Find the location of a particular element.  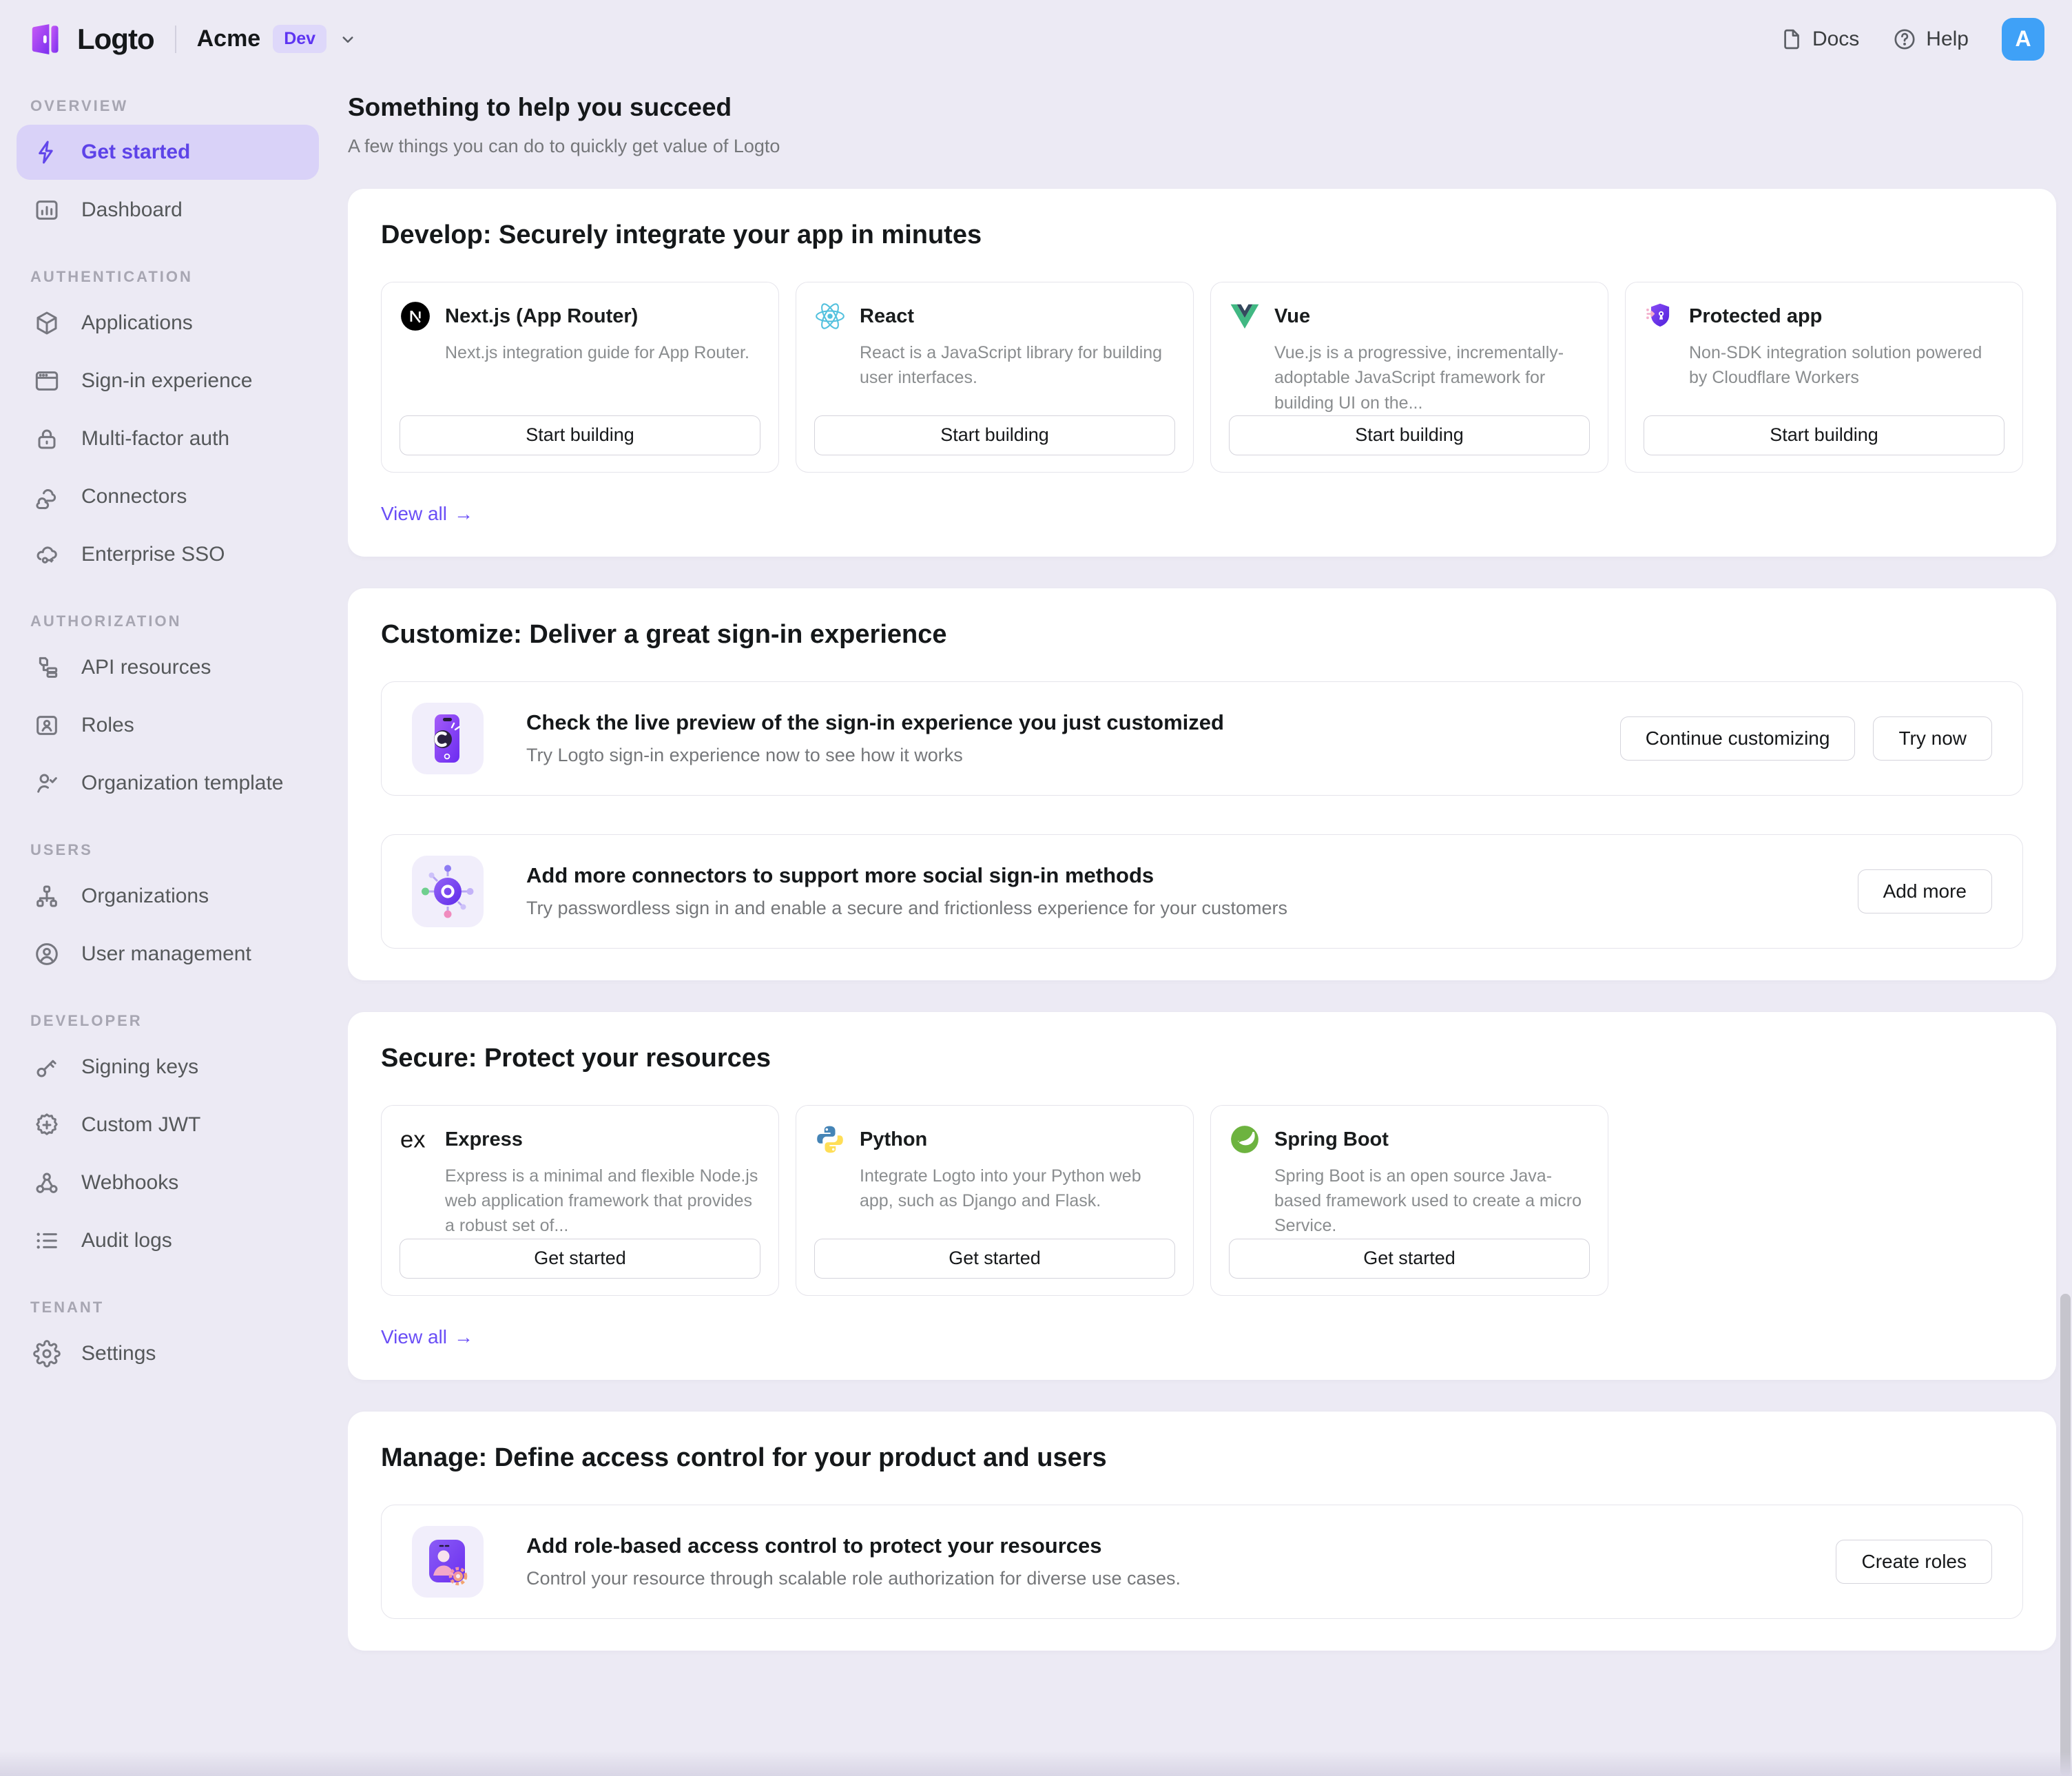

sidebar-item-label: Multi-factor auth is located at coordinates (155, 438).